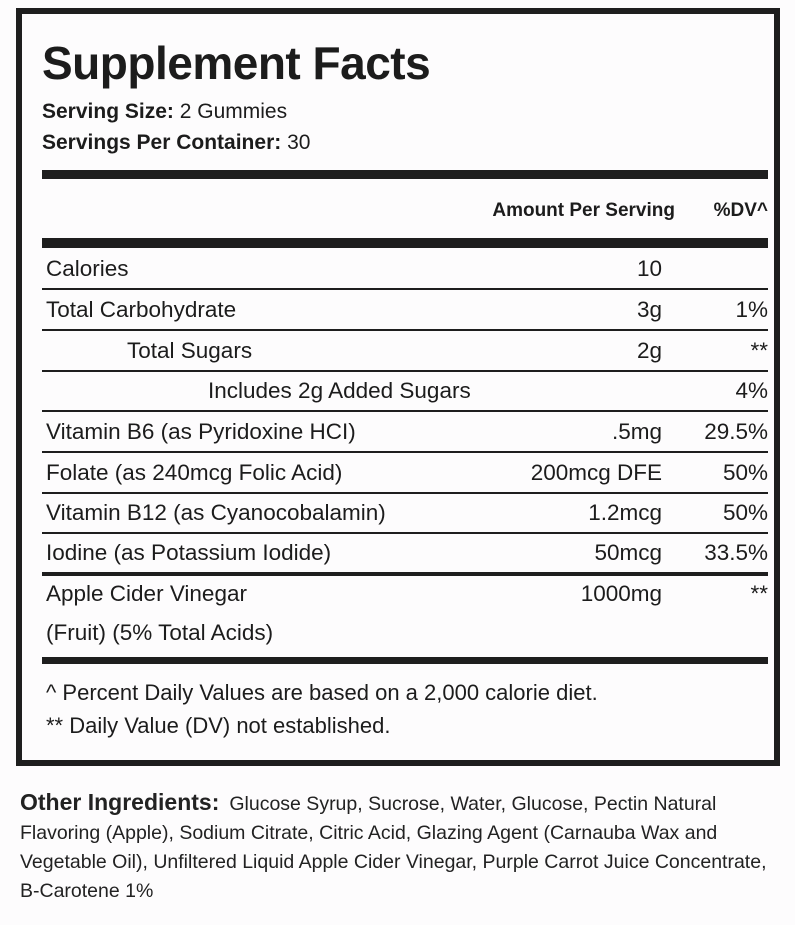 This screenshot has height=925, width=795. What do you see at coordinates (583, 210) in the screenshot?
I see `amount-header: Amount Per Serving` at bounding box center [583, 210].